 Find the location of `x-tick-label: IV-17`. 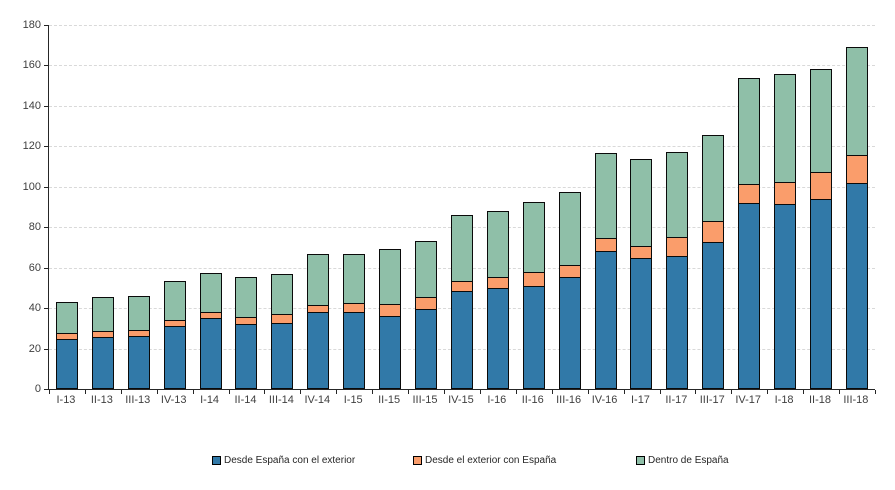

x-tick-label: IV-17 is located at coordinates (748, 400).